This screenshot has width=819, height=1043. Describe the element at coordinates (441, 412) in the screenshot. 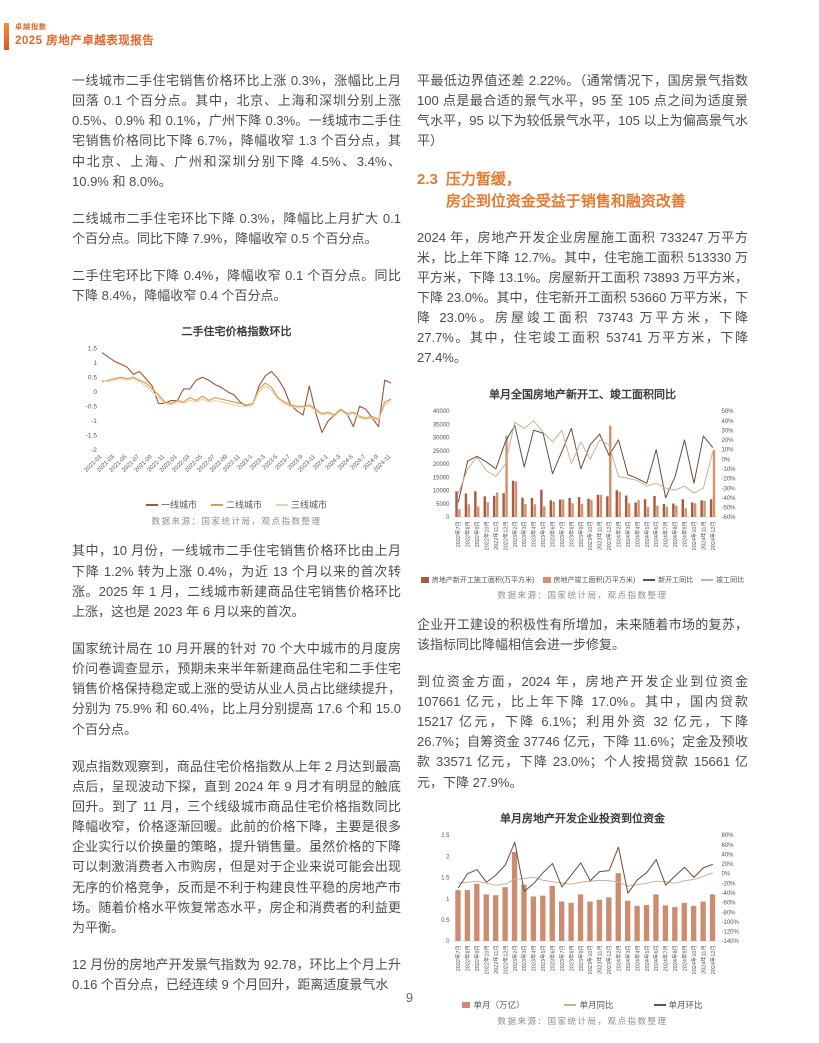

I see `svg-text: 40000` at that location.